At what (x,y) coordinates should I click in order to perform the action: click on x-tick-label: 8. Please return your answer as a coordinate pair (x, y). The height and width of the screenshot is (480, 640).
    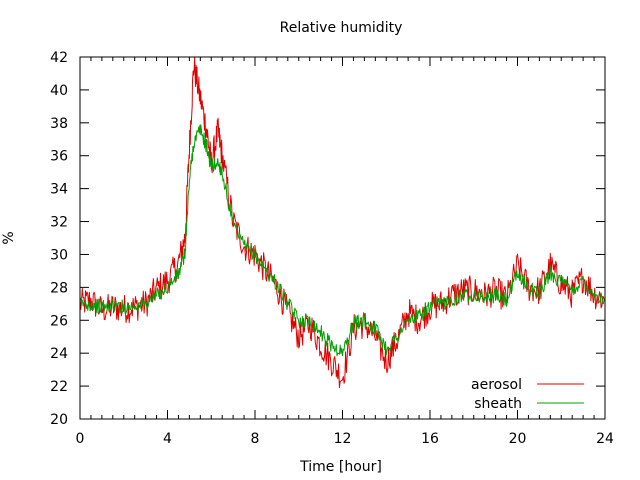
    Looking at the image, I should click on (255, 439).